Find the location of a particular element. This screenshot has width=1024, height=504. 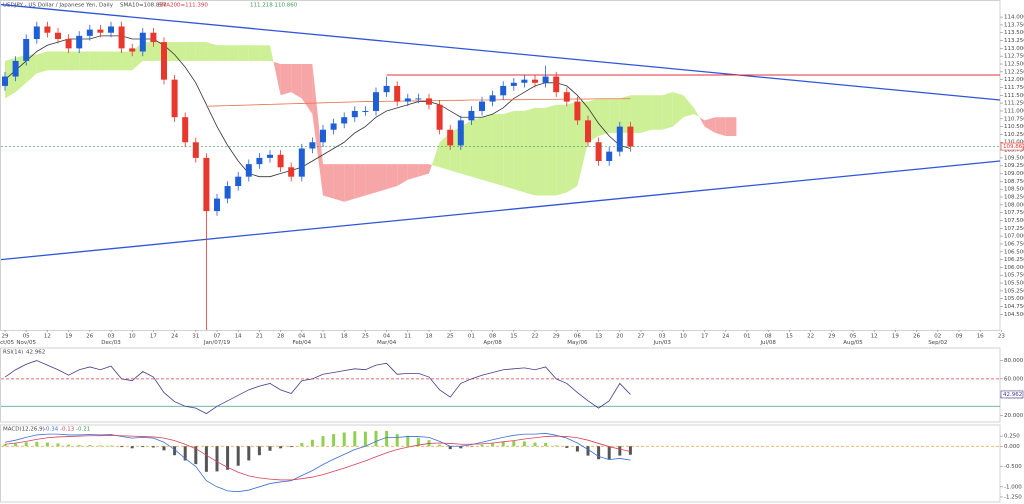

y-tick-label: 106.250 is located at coordinates (1014, 260).